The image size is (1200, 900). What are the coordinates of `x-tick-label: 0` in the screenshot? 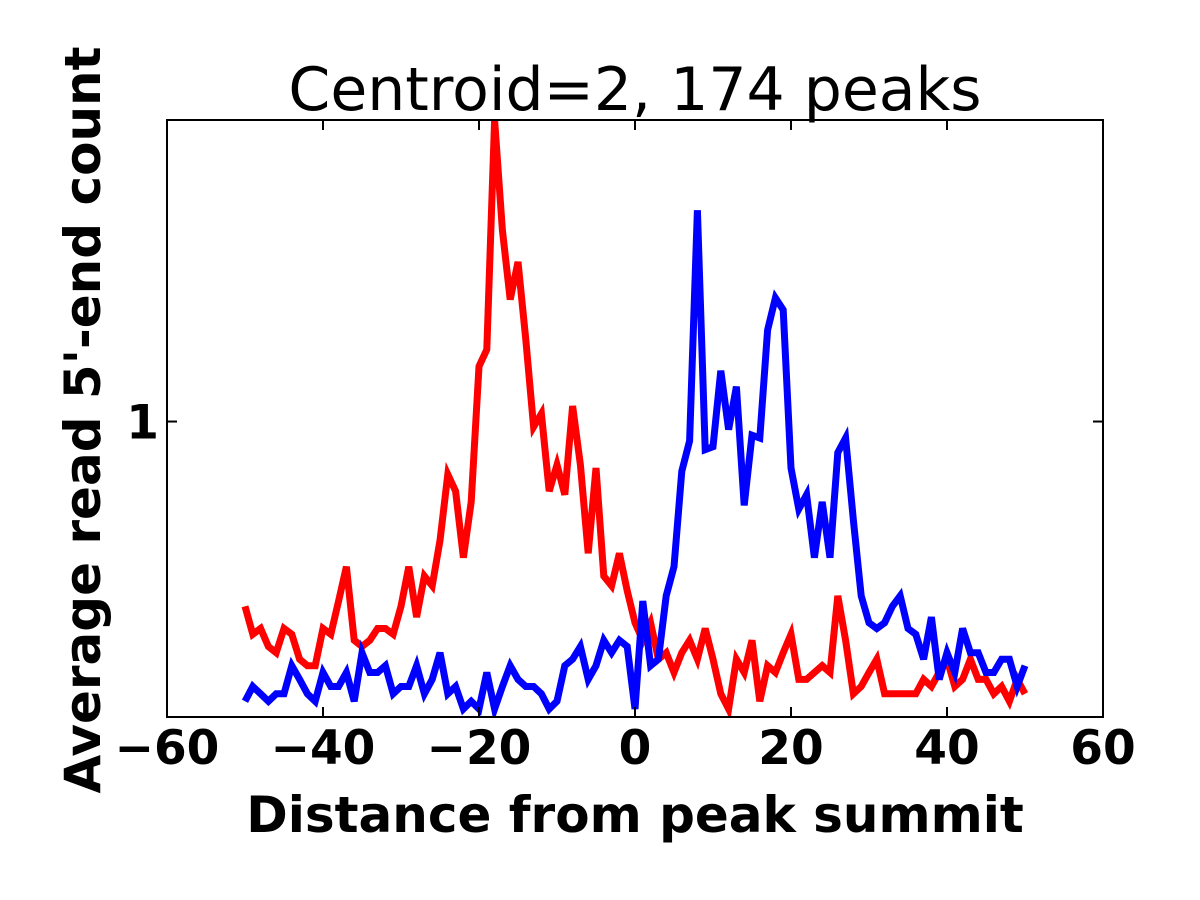 It's located at (635, 748).